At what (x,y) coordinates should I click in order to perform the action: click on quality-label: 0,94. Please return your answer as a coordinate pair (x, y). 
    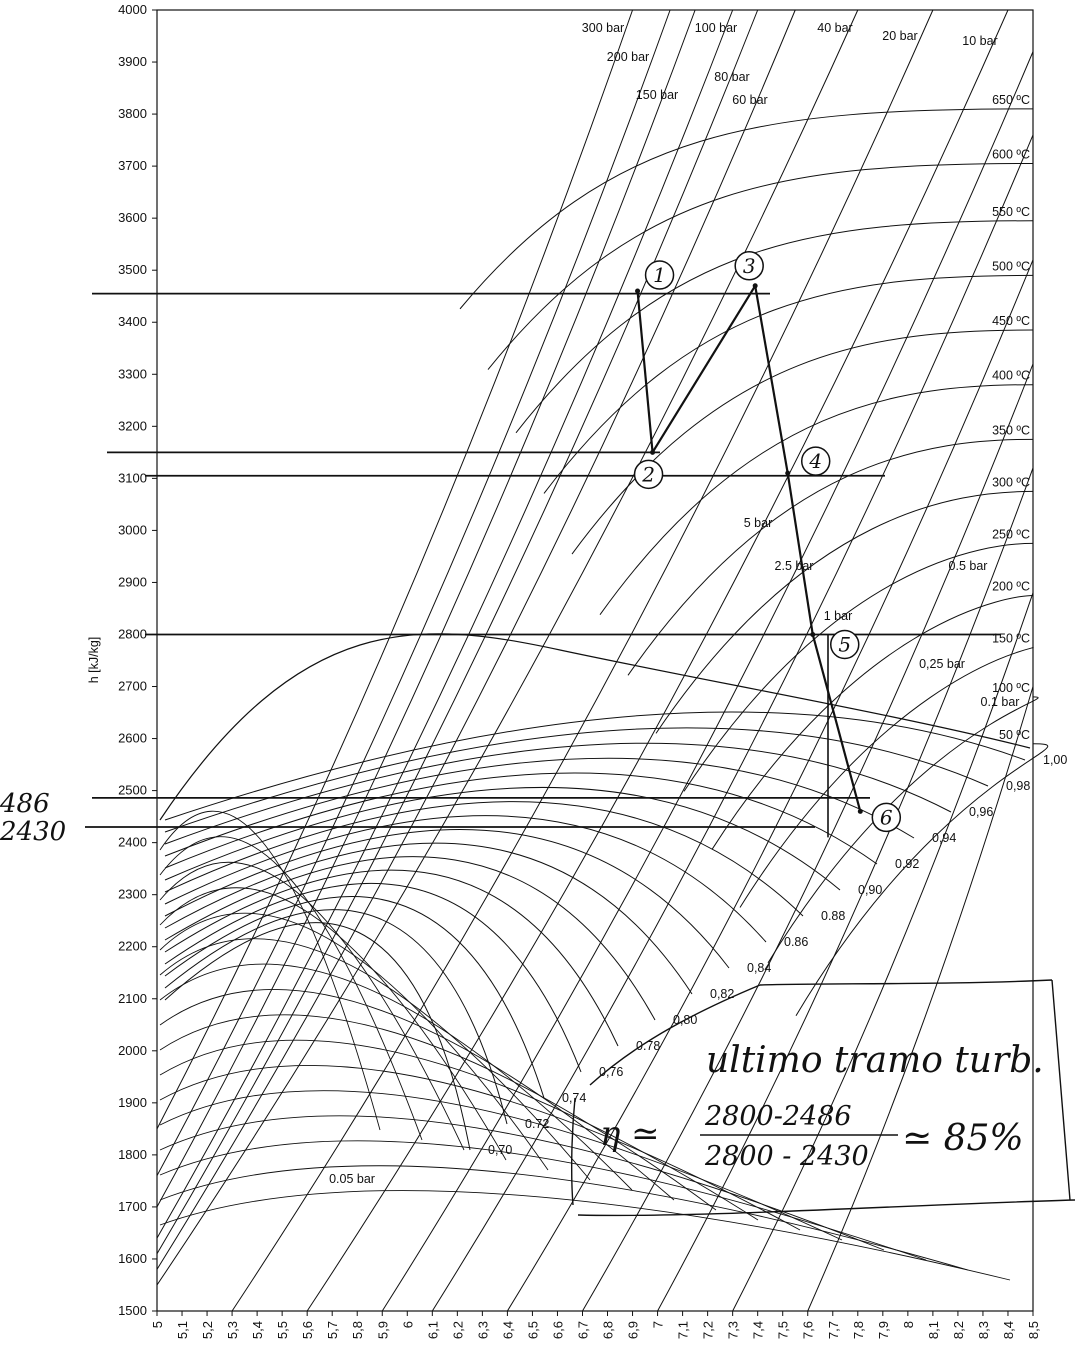
    Looking at the image, I should click on (944, 838).